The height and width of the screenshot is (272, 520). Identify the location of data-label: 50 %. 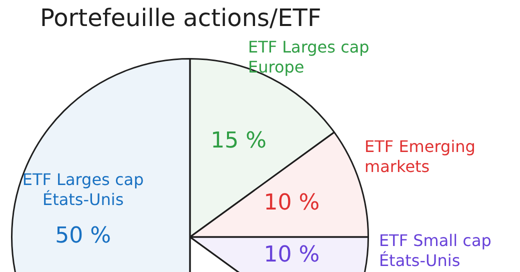
(83, 236).